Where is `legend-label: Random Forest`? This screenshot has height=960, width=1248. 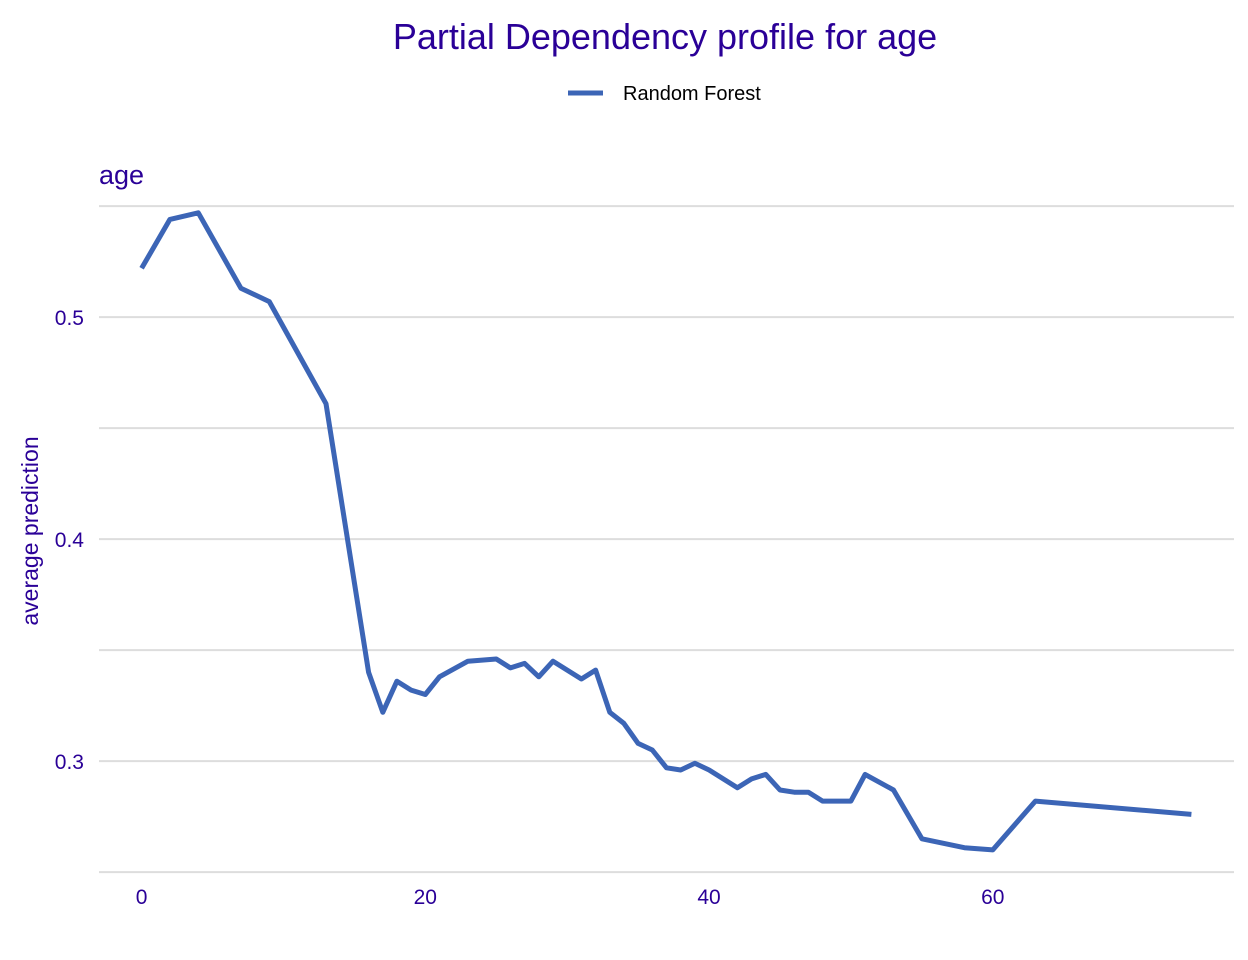
legend-label: Random Forest is located at coordinates (692, 94).